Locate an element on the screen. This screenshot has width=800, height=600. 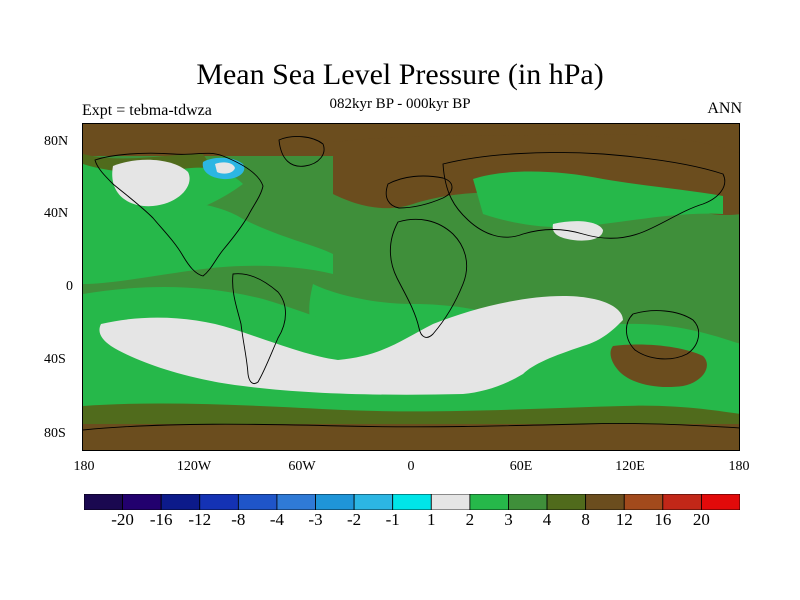
colorbar is located at coordinates (412, 502).